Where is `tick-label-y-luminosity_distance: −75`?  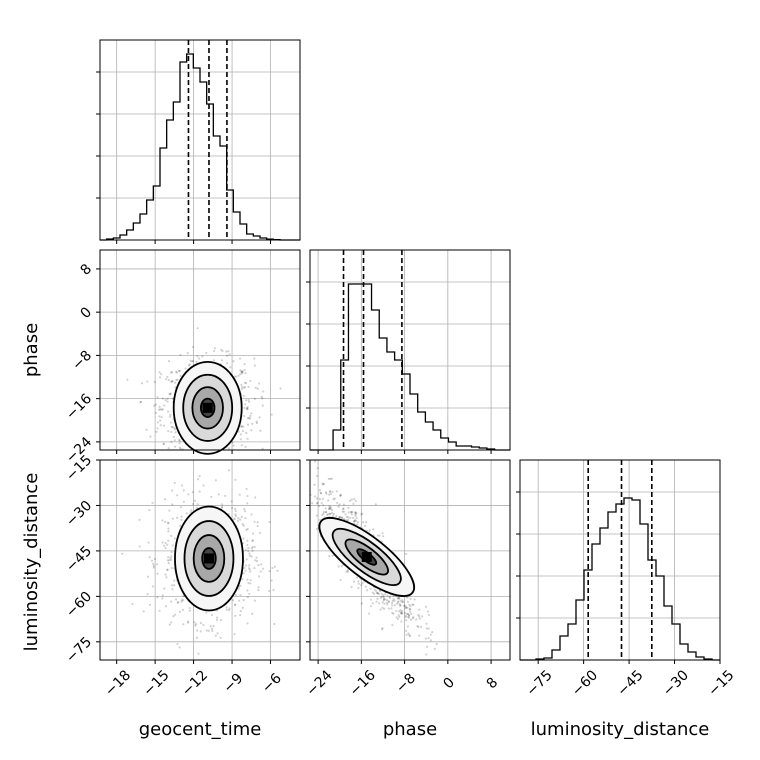 tick-label-y-luminosity_distance: −75 is located at coordinates (79, 650).